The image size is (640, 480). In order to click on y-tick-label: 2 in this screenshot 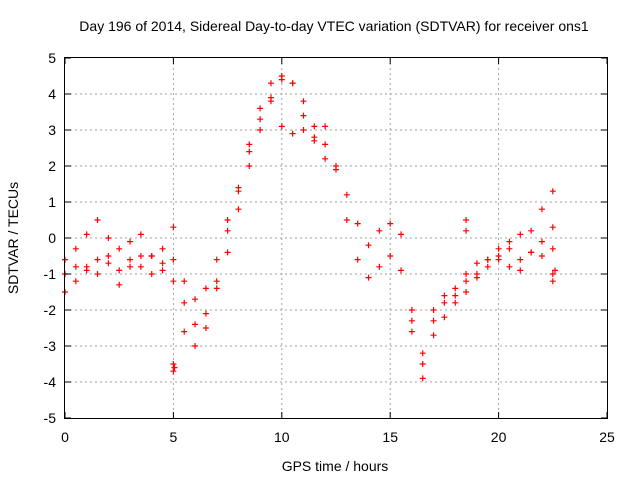, I will do `click(52, 166)`.